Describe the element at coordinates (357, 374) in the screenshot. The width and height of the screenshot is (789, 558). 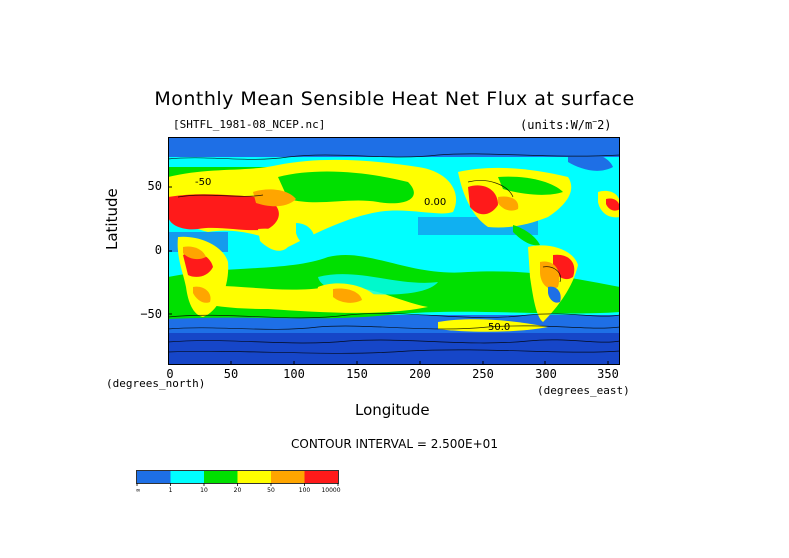
I see `x-tick-label: 150` at that location.